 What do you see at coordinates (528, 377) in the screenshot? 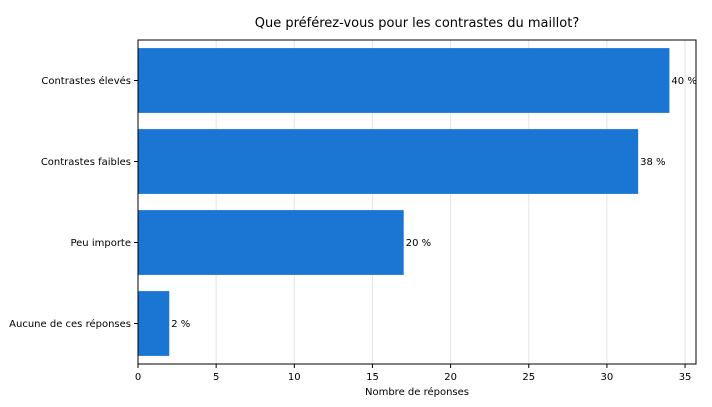
I see `x-tick-label: 25` at bounding box center [528, 377].